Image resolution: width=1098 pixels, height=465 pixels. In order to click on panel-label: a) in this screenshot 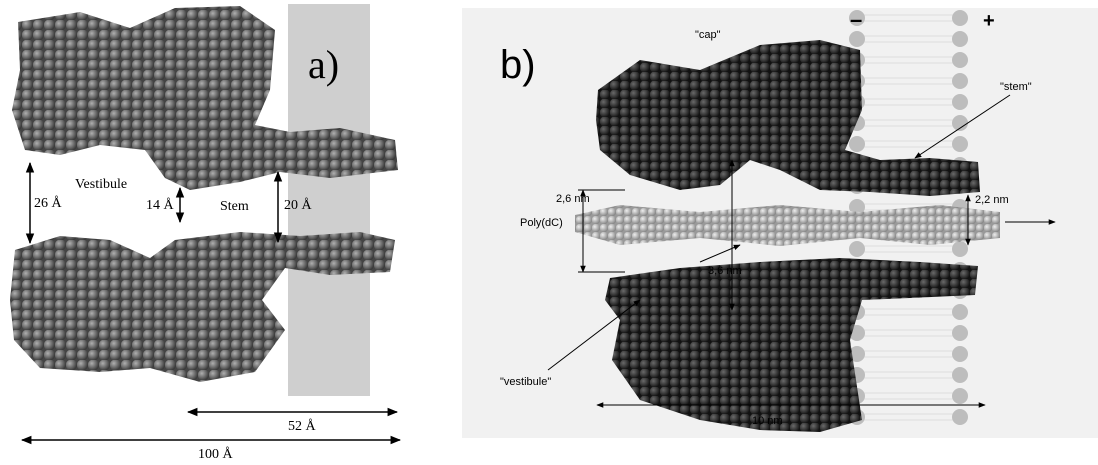, I will do `click(323, 64)`.